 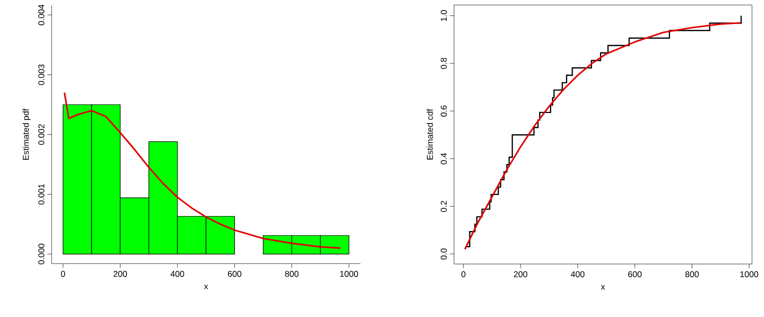 I want to click on y-axis-title: Estimated pdf, so click(x=26, y=134).